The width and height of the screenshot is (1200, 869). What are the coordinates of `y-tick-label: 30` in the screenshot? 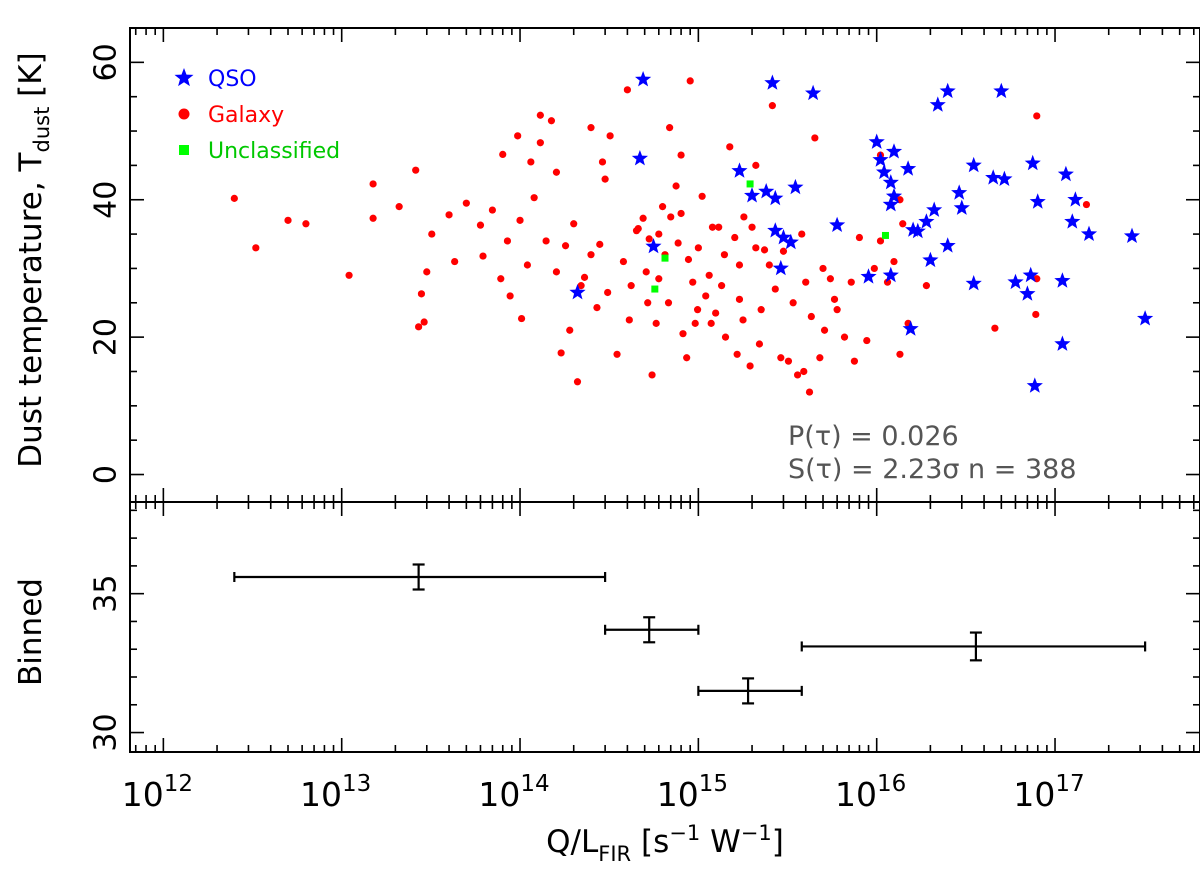 It's located at (106, 732).